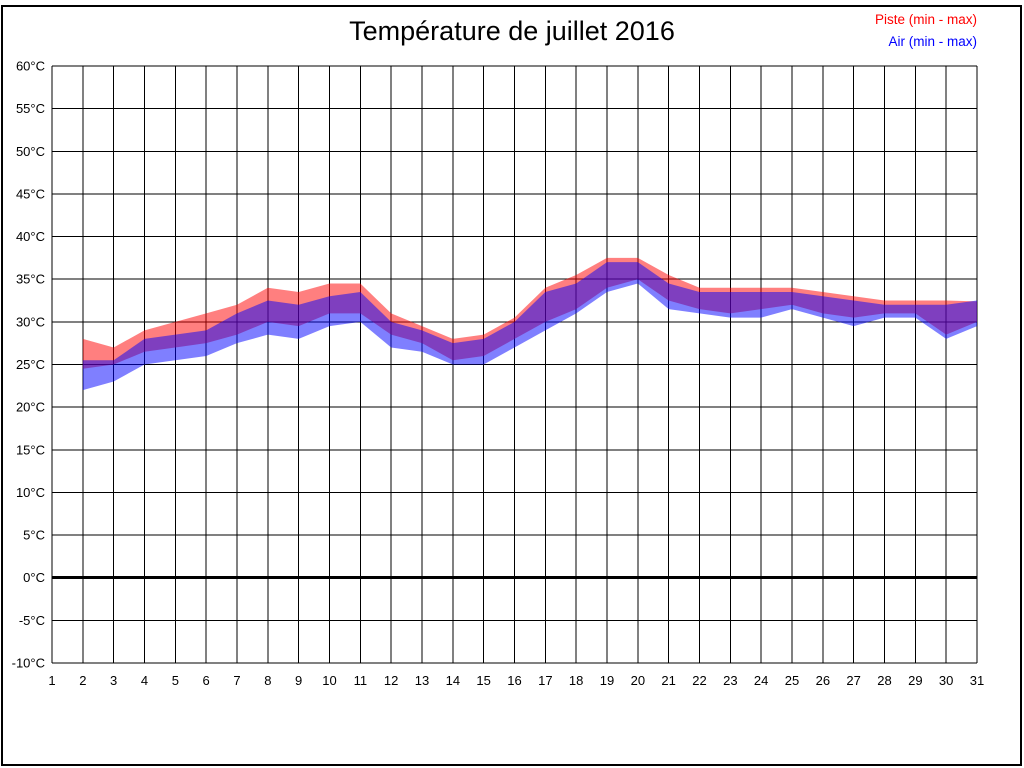  Describe the element at coordinates (30, 236) in the screenshot. I see `y-axis-tick-label: 40°C` at that location.